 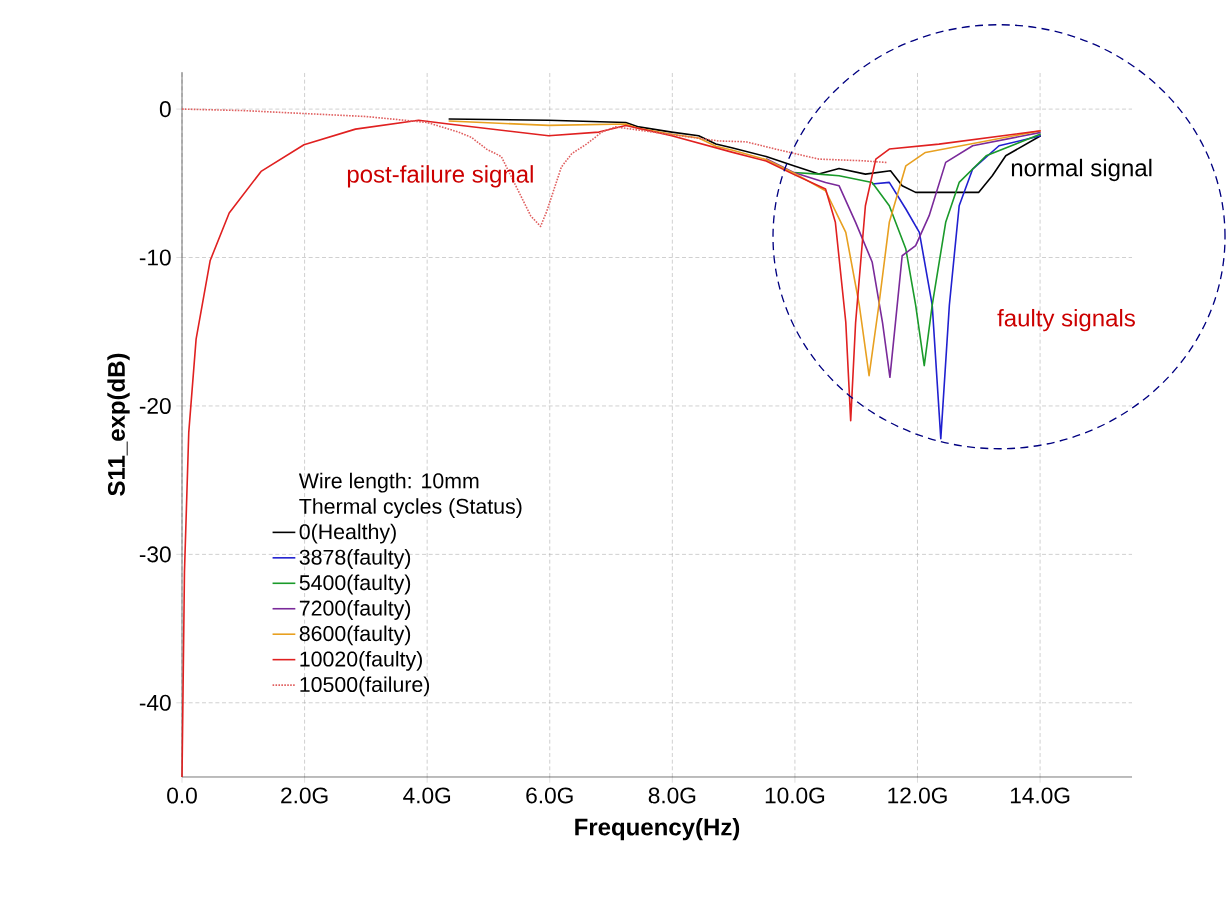 I want to click on legend-label: 5400(faulty), so click(x=355, y=584).